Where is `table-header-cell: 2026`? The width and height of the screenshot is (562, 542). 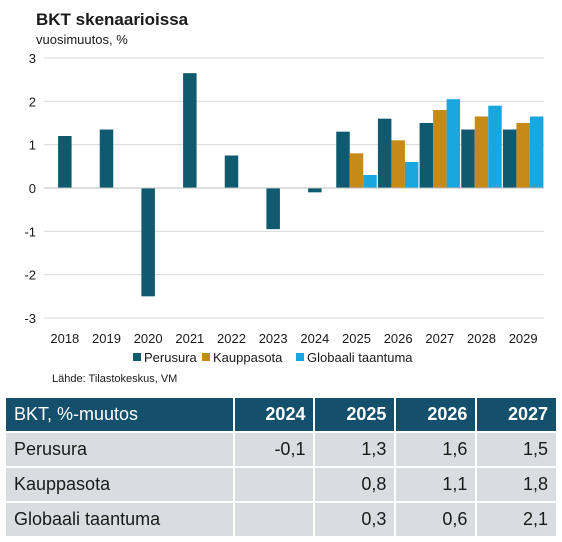 table-header-cell: 2026 is located at coordinates (436, 415).